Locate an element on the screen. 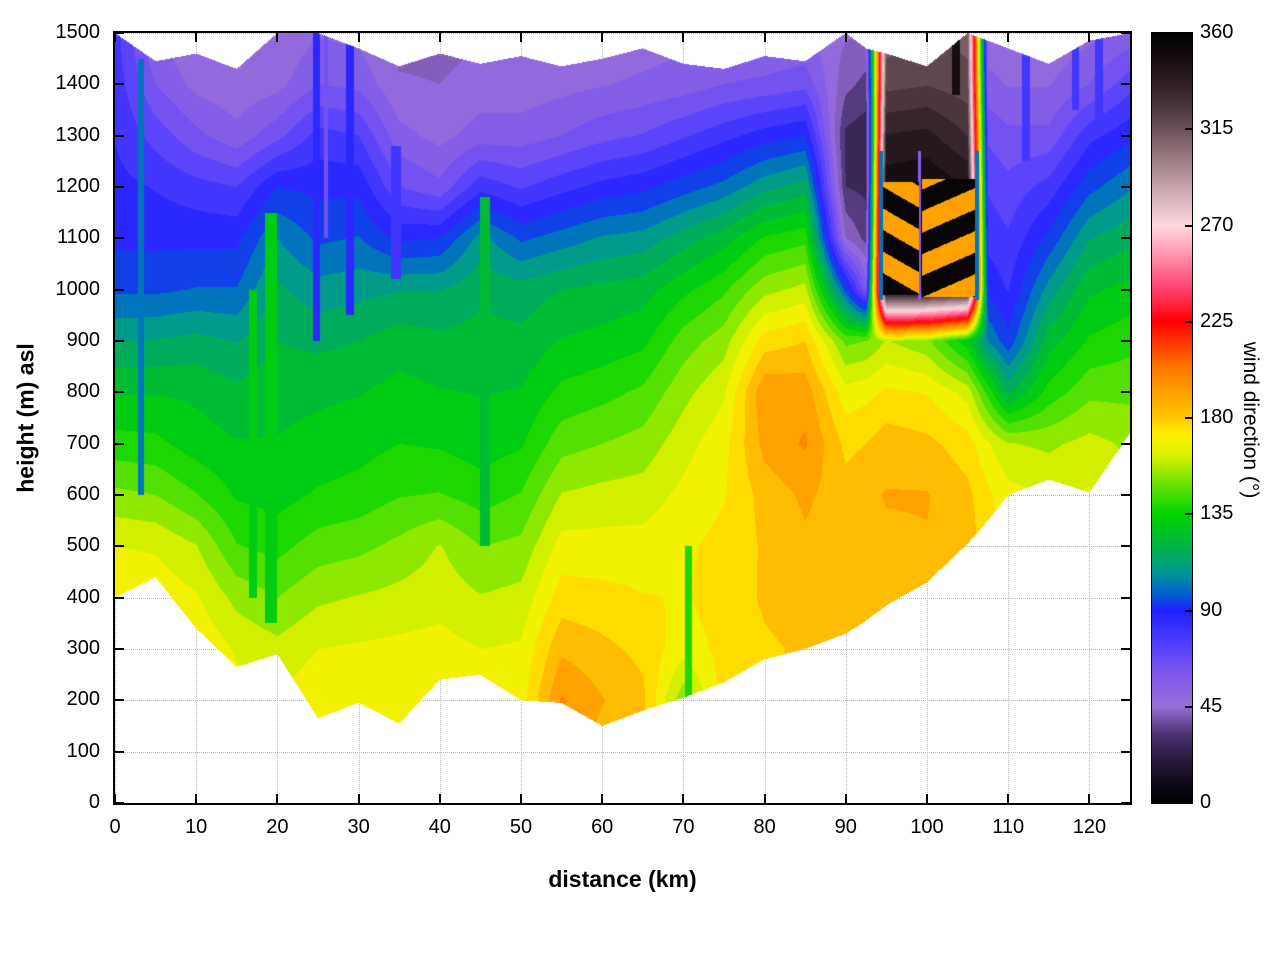  grid-line-y is located at coordinates (622, 803).